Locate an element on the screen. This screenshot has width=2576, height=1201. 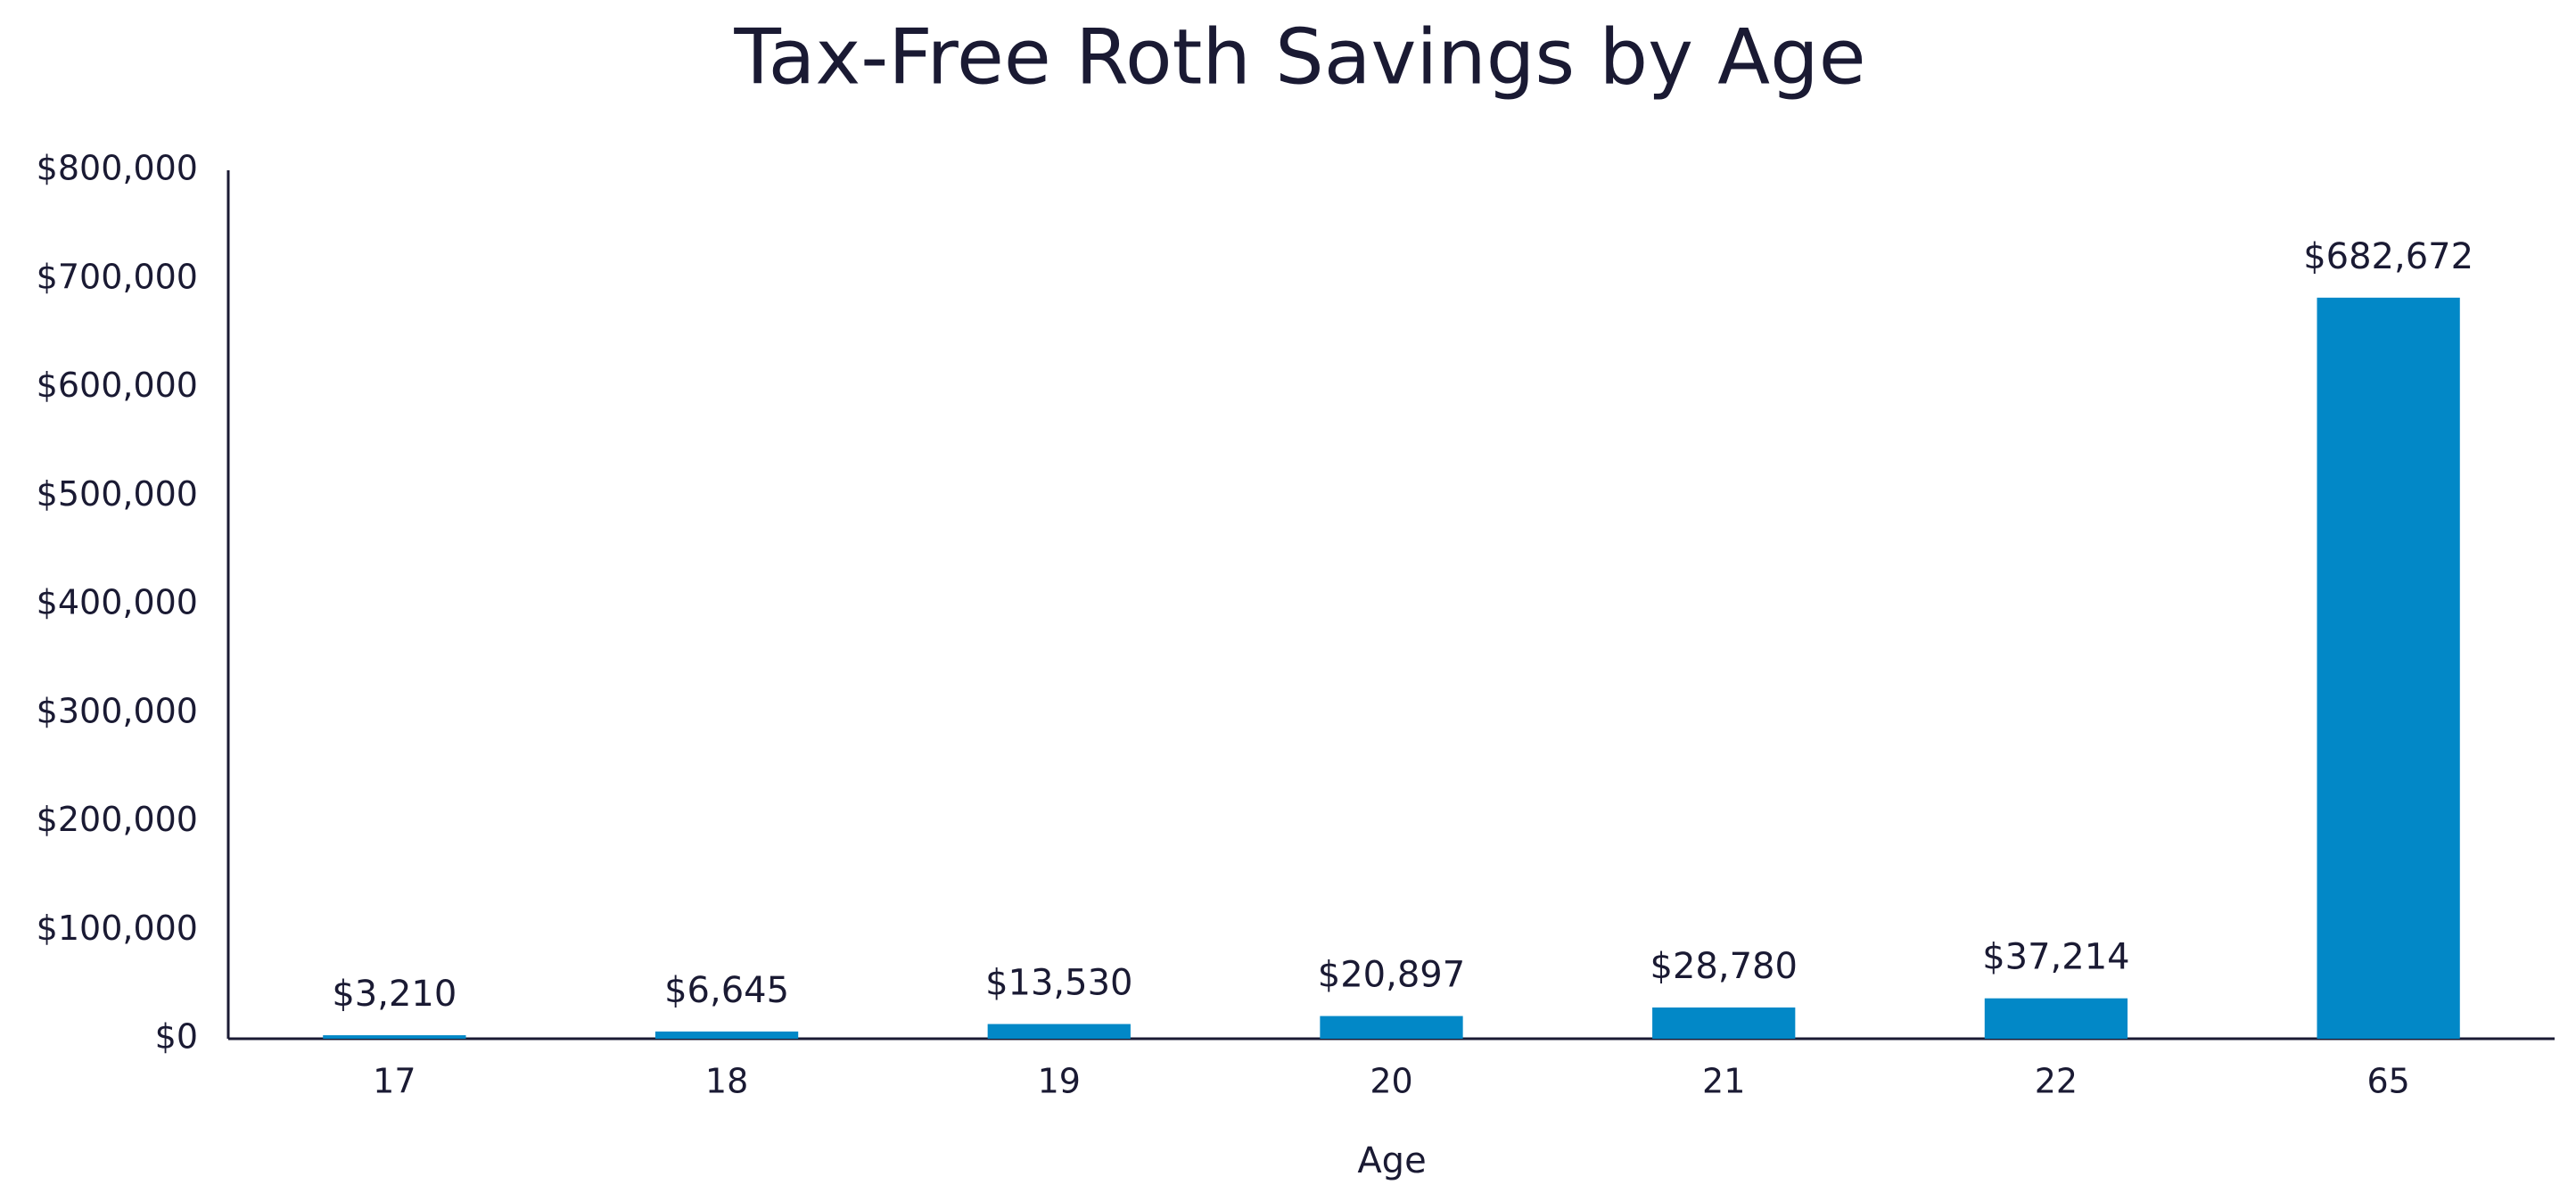
x-tick-label: 18 is located at coordinates (726, 1081).